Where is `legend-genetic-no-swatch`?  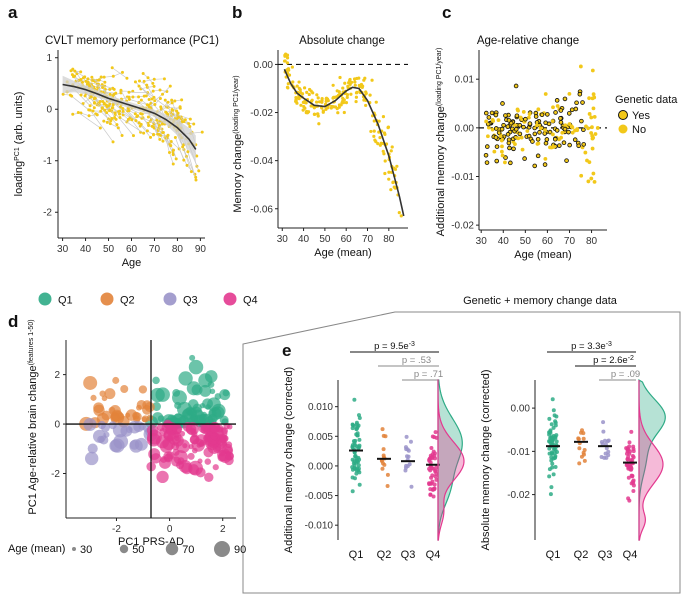
legend-genetic-no-swatch is located at coordinates (623, 129).